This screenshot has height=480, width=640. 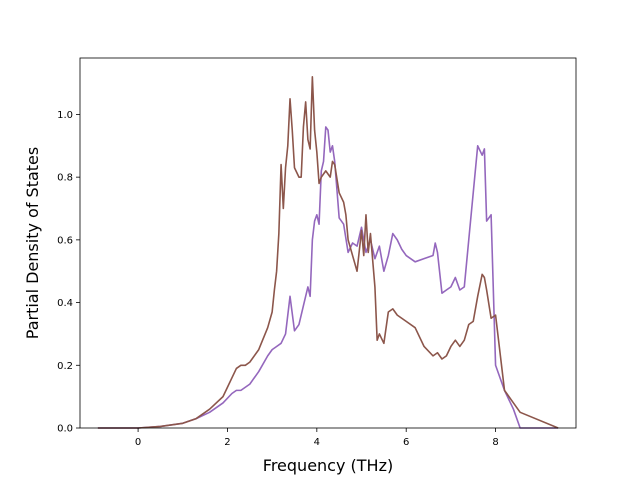 What do you see at coordinates (495, 442) in the screenshot?
I see `x-tick-label: 8` at bounding box center [495, 442].